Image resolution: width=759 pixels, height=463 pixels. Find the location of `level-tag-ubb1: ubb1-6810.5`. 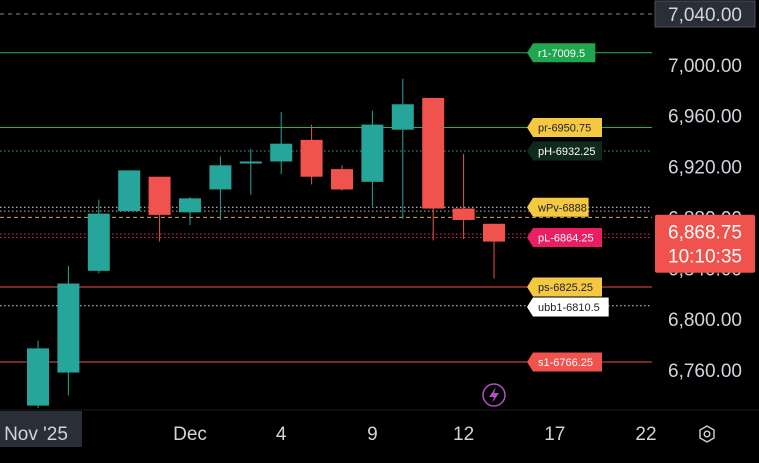

level-tag-ubb1: ubb1-6810.5 is located at coordinates (568, 307).